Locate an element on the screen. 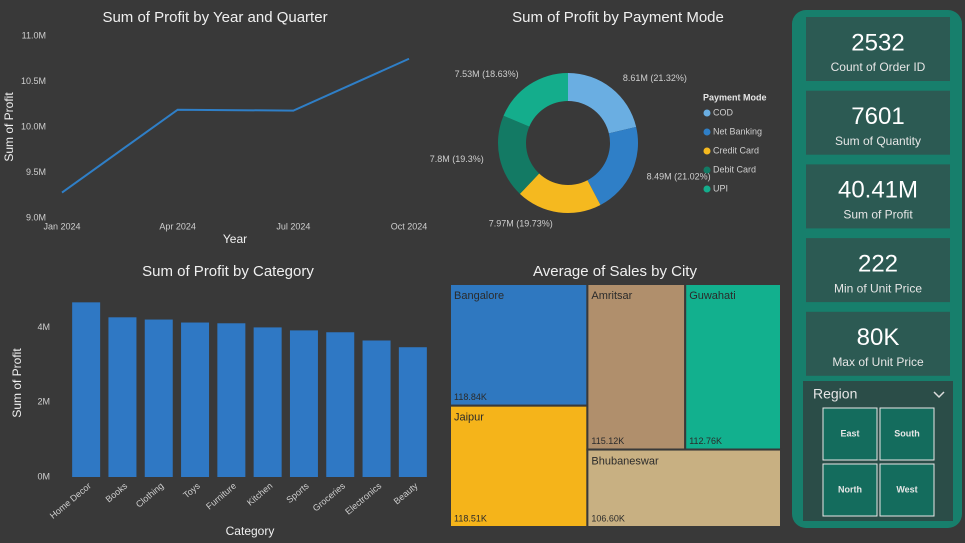 The width and height of the screenshot is (965, 543). x-tick-label: Kitchen is located at coordinates (259, 494).